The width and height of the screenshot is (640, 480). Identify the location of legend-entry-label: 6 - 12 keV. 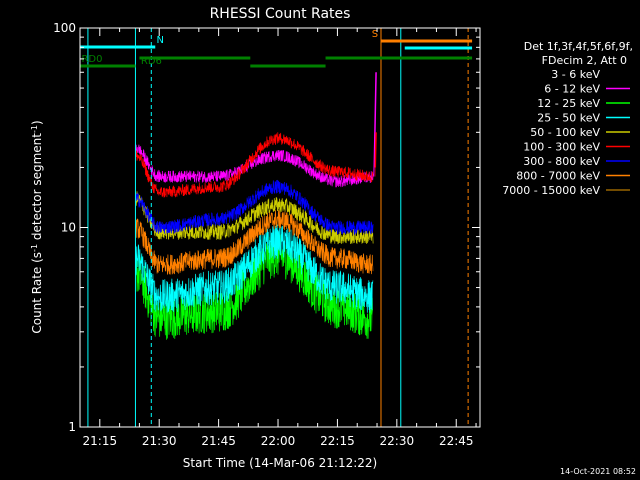
(572, 89).